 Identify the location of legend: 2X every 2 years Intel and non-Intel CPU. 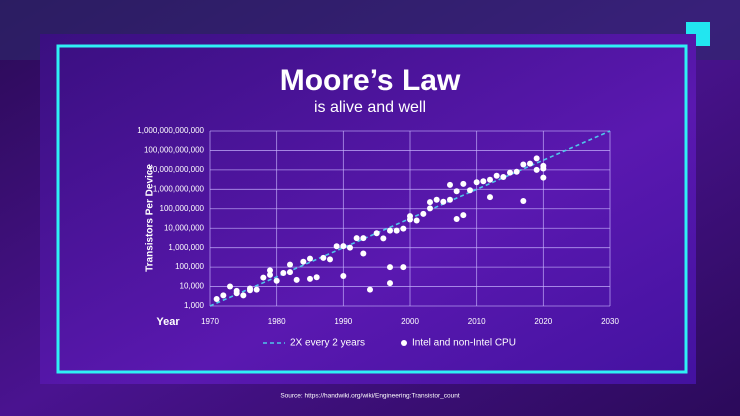
(389, 343).